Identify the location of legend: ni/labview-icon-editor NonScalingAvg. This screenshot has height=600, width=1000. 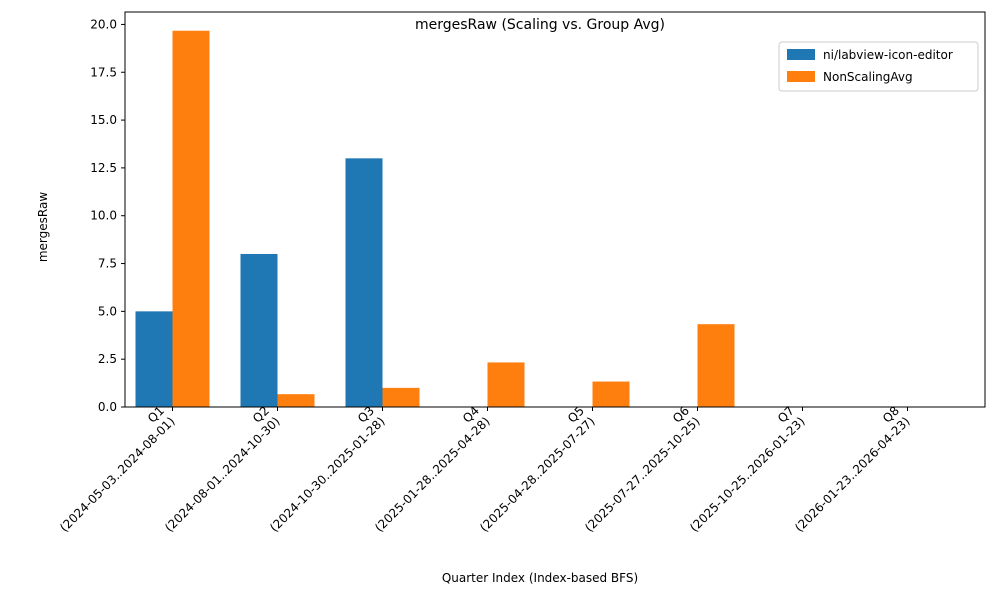
(878, 66).